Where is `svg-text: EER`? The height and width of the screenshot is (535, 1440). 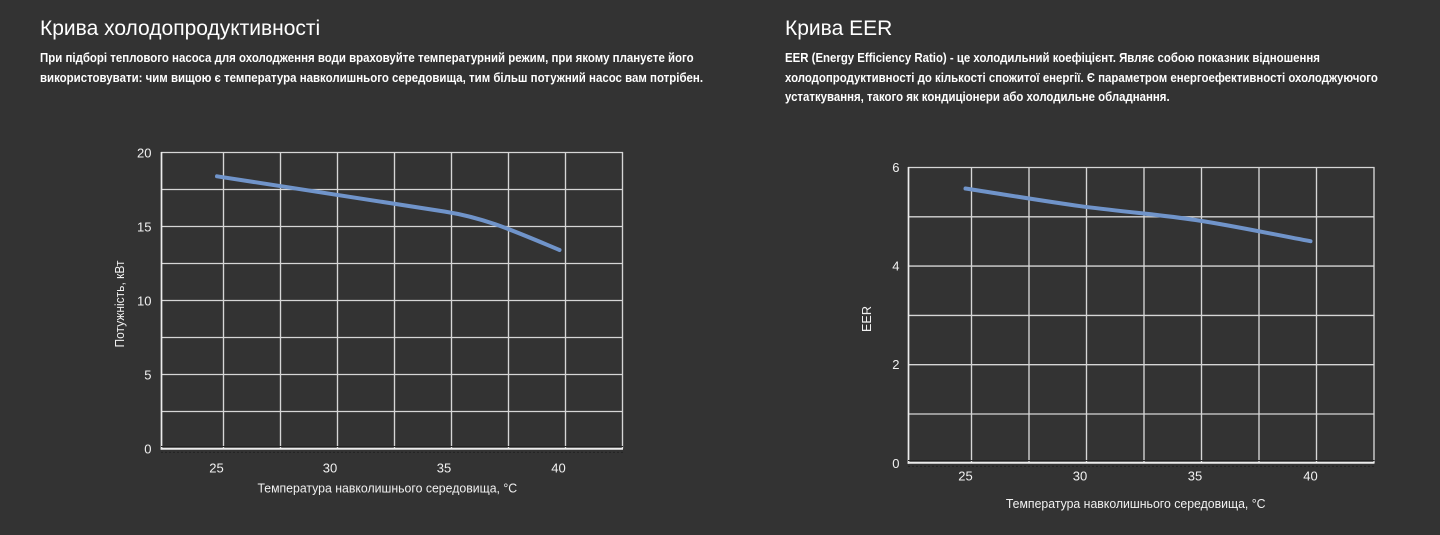
svg-text: EER is located at coordinates (866, 319).